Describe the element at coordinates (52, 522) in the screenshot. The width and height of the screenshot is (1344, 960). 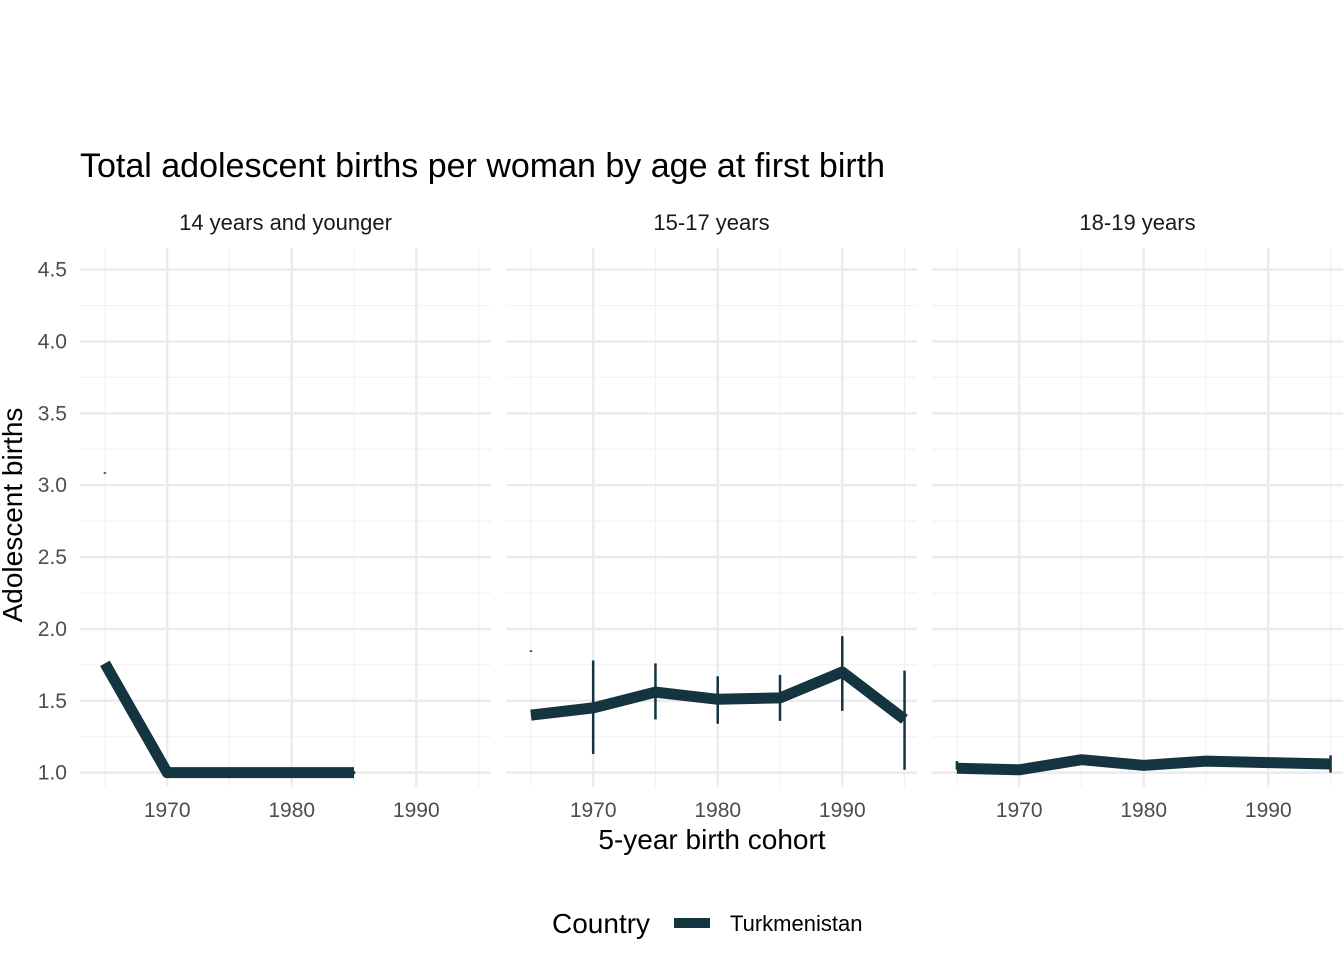
I see `y-axis-ticks: 1.0 1.5 2.0 2.5 3.0 3.5 4.0 4.5` at that location.